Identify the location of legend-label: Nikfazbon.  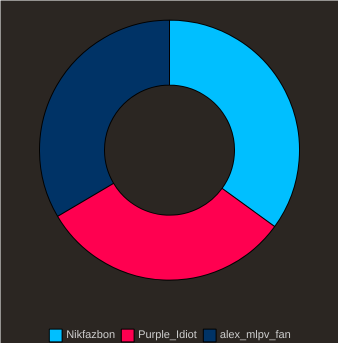
(91, 335).